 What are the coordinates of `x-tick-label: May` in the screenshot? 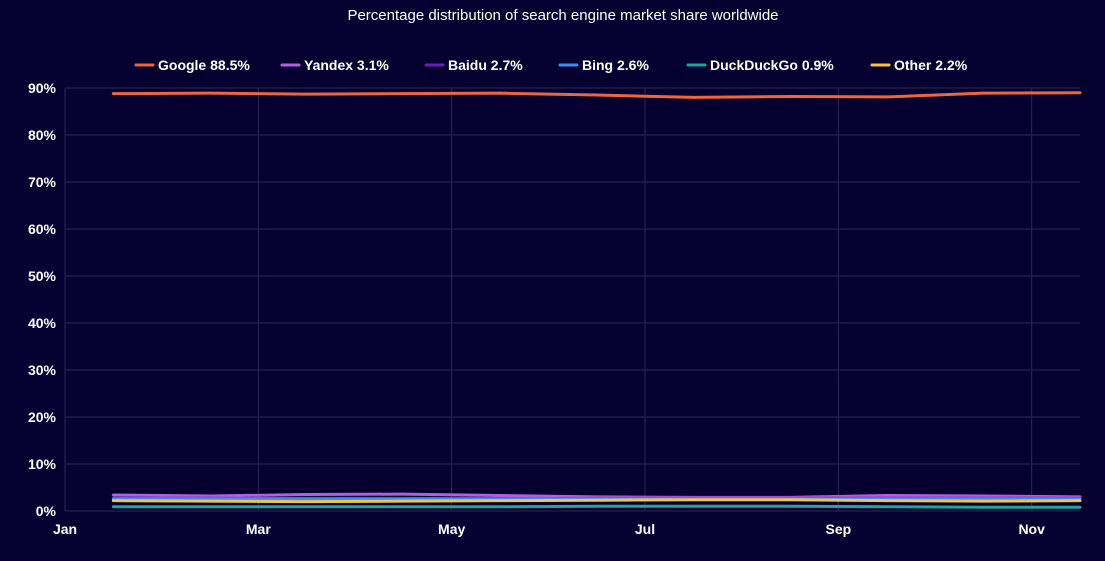 It's located at (451, 529).